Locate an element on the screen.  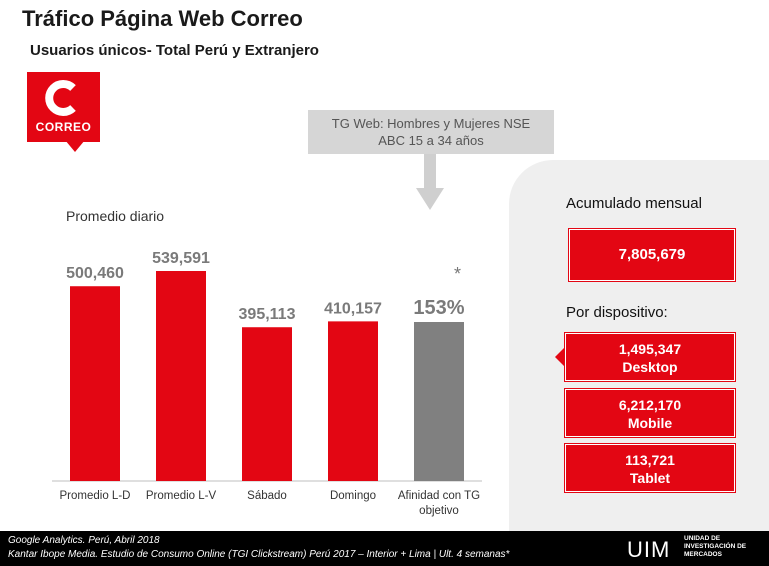
bar-value-label-0: 500,460 is located at coordinates (95, 273).